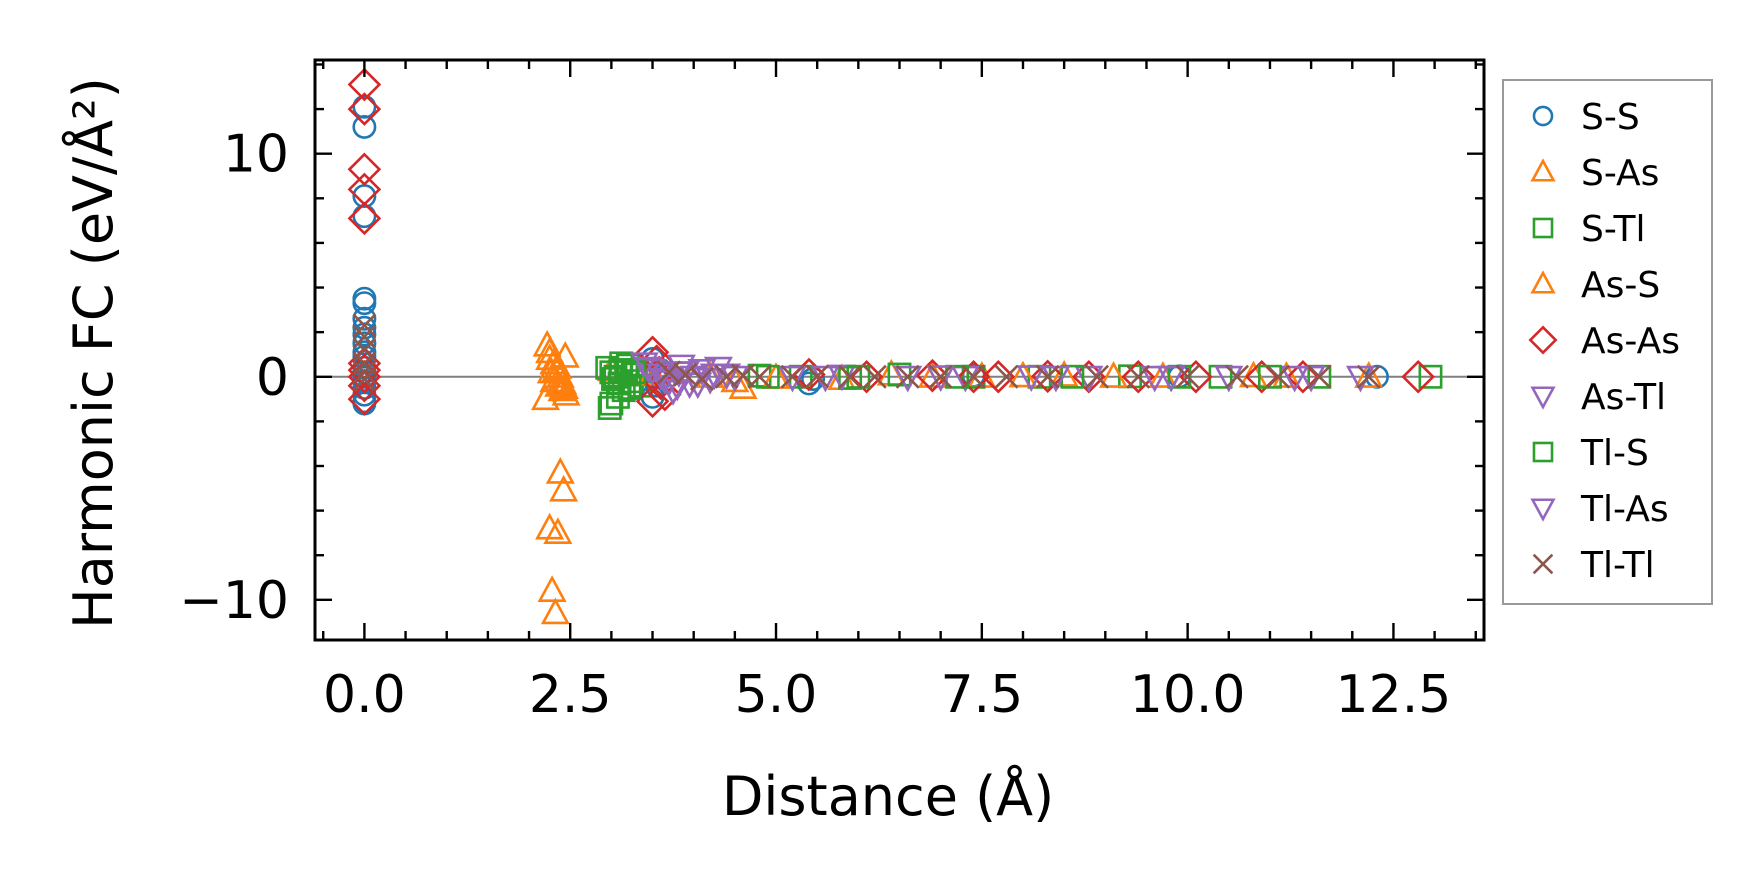  What do you see at coordinates (1620, 173) in the screenshot?
I see `legend-label: S-As` at bounding box center [1620, 173].